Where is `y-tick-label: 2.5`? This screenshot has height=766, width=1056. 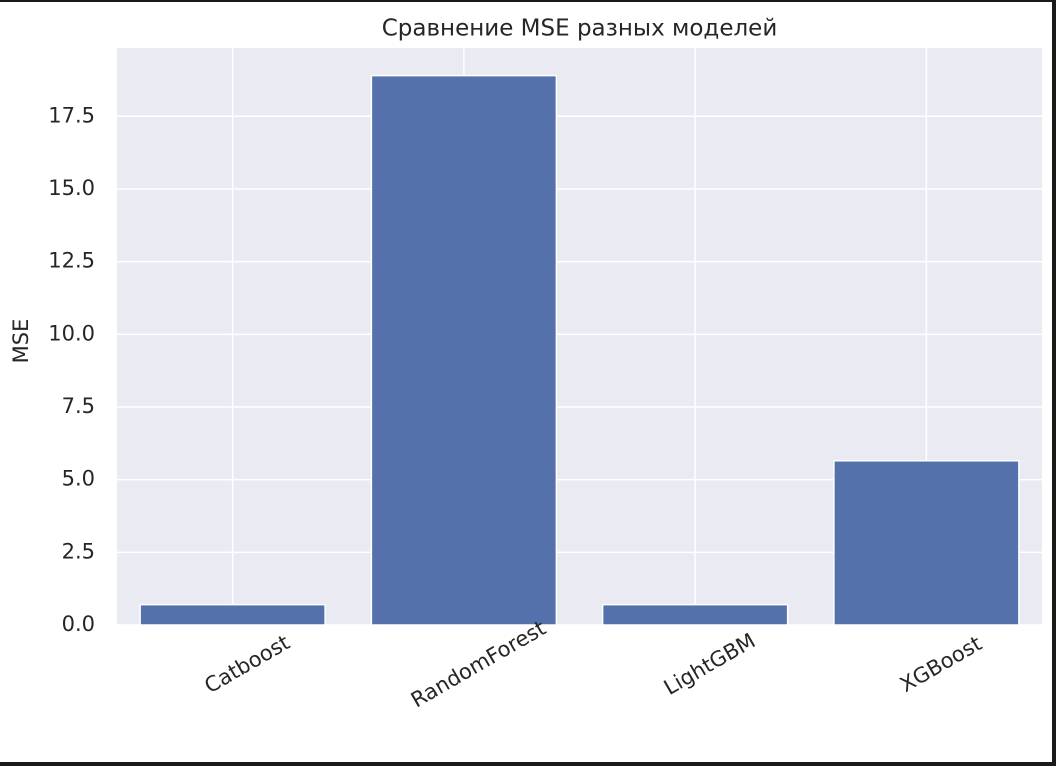
y-tick-label: 2.5 is located at coordinates (78, 551).